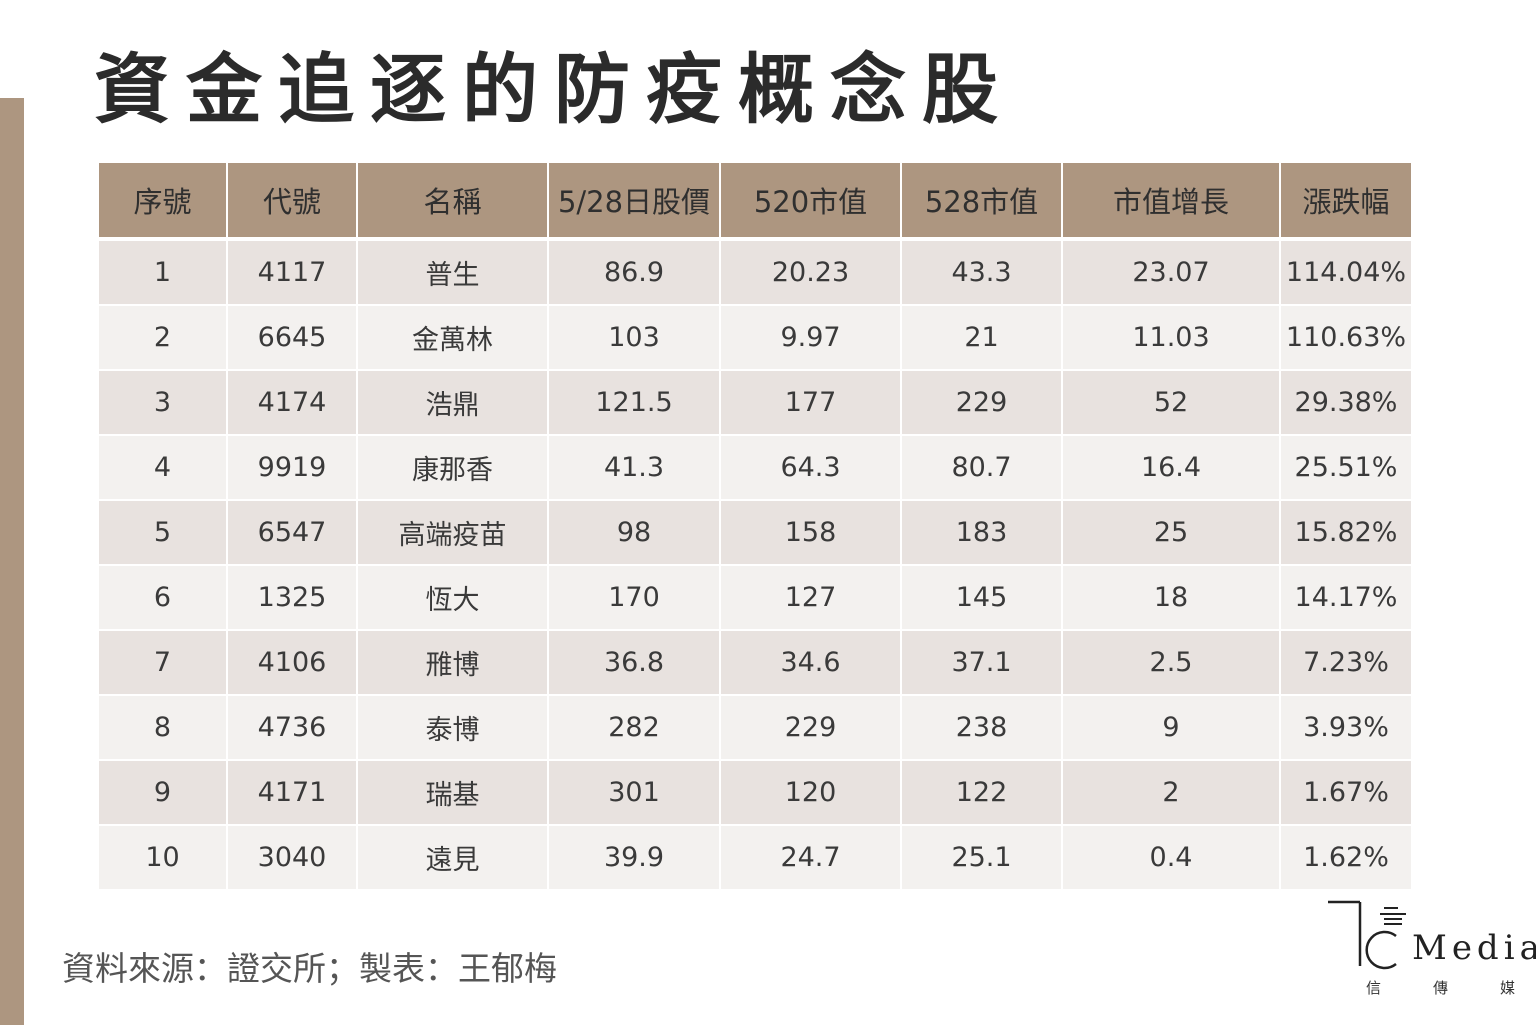 This screenshot has width=1536, height=1025. What do you see at coordinates (292, 793) in the screenshot?
I see `cell-code: 4171` at bounding box center [292, 793].